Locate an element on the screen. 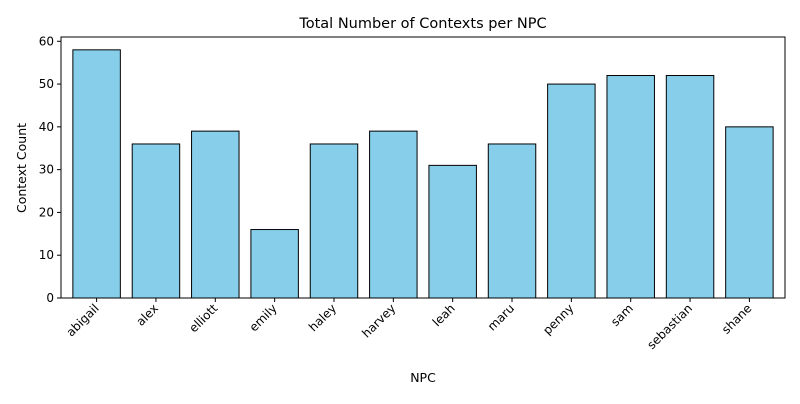 This screenshot has height=404, width=800. x-tick-label: penny is located at coordinates (558, 319).